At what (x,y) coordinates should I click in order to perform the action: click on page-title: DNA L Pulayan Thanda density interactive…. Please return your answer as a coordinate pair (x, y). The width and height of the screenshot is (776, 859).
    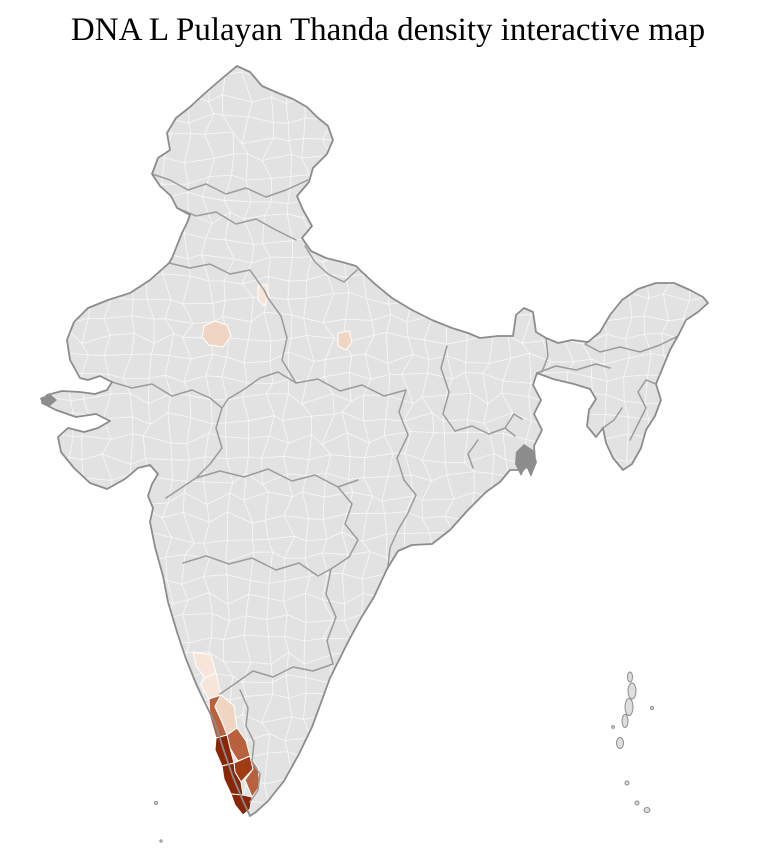
    Looking at the image, I should click on (388, 30).